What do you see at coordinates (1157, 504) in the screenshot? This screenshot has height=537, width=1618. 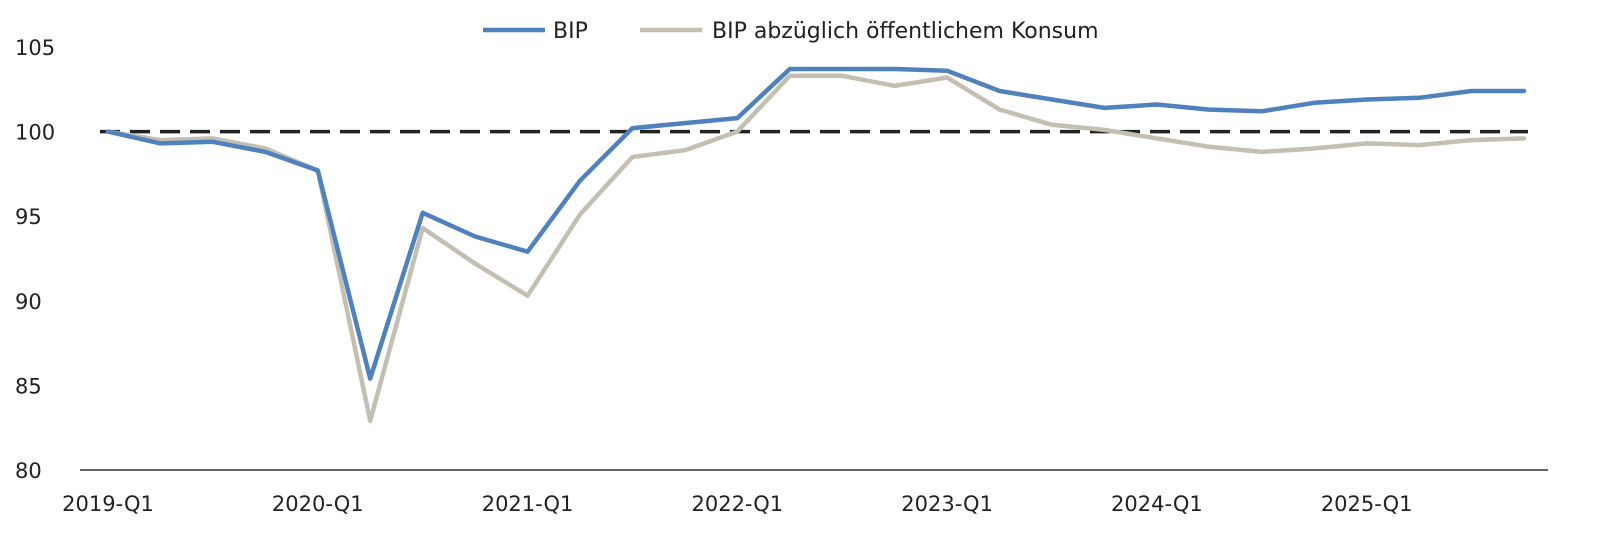 I see `x-tick-label: 2024-Q1` at bounding box center [1157, 504].